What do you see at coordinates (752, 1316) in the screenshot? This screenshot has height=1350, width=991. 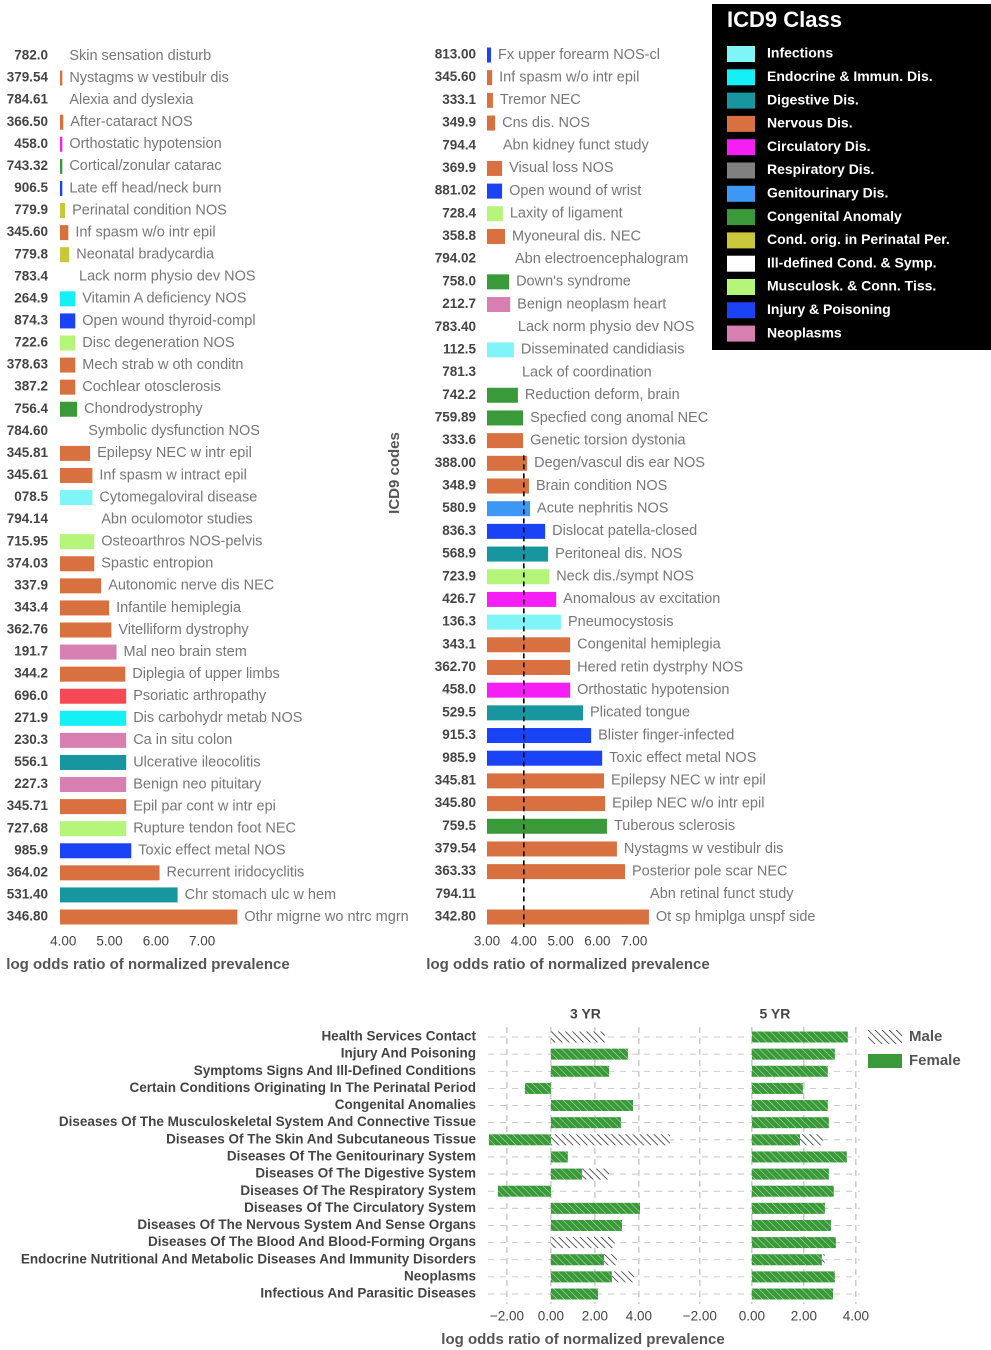 I see `x-tick-label: 0.00` at bounding box center [752, 1316].